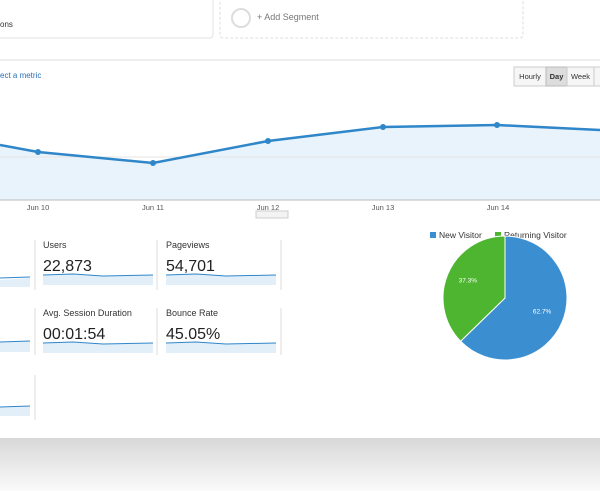 Image resolution: width=600 pixels, height=496 pixels. I want to click on slice-label: 37.3%, so click(468, 280).